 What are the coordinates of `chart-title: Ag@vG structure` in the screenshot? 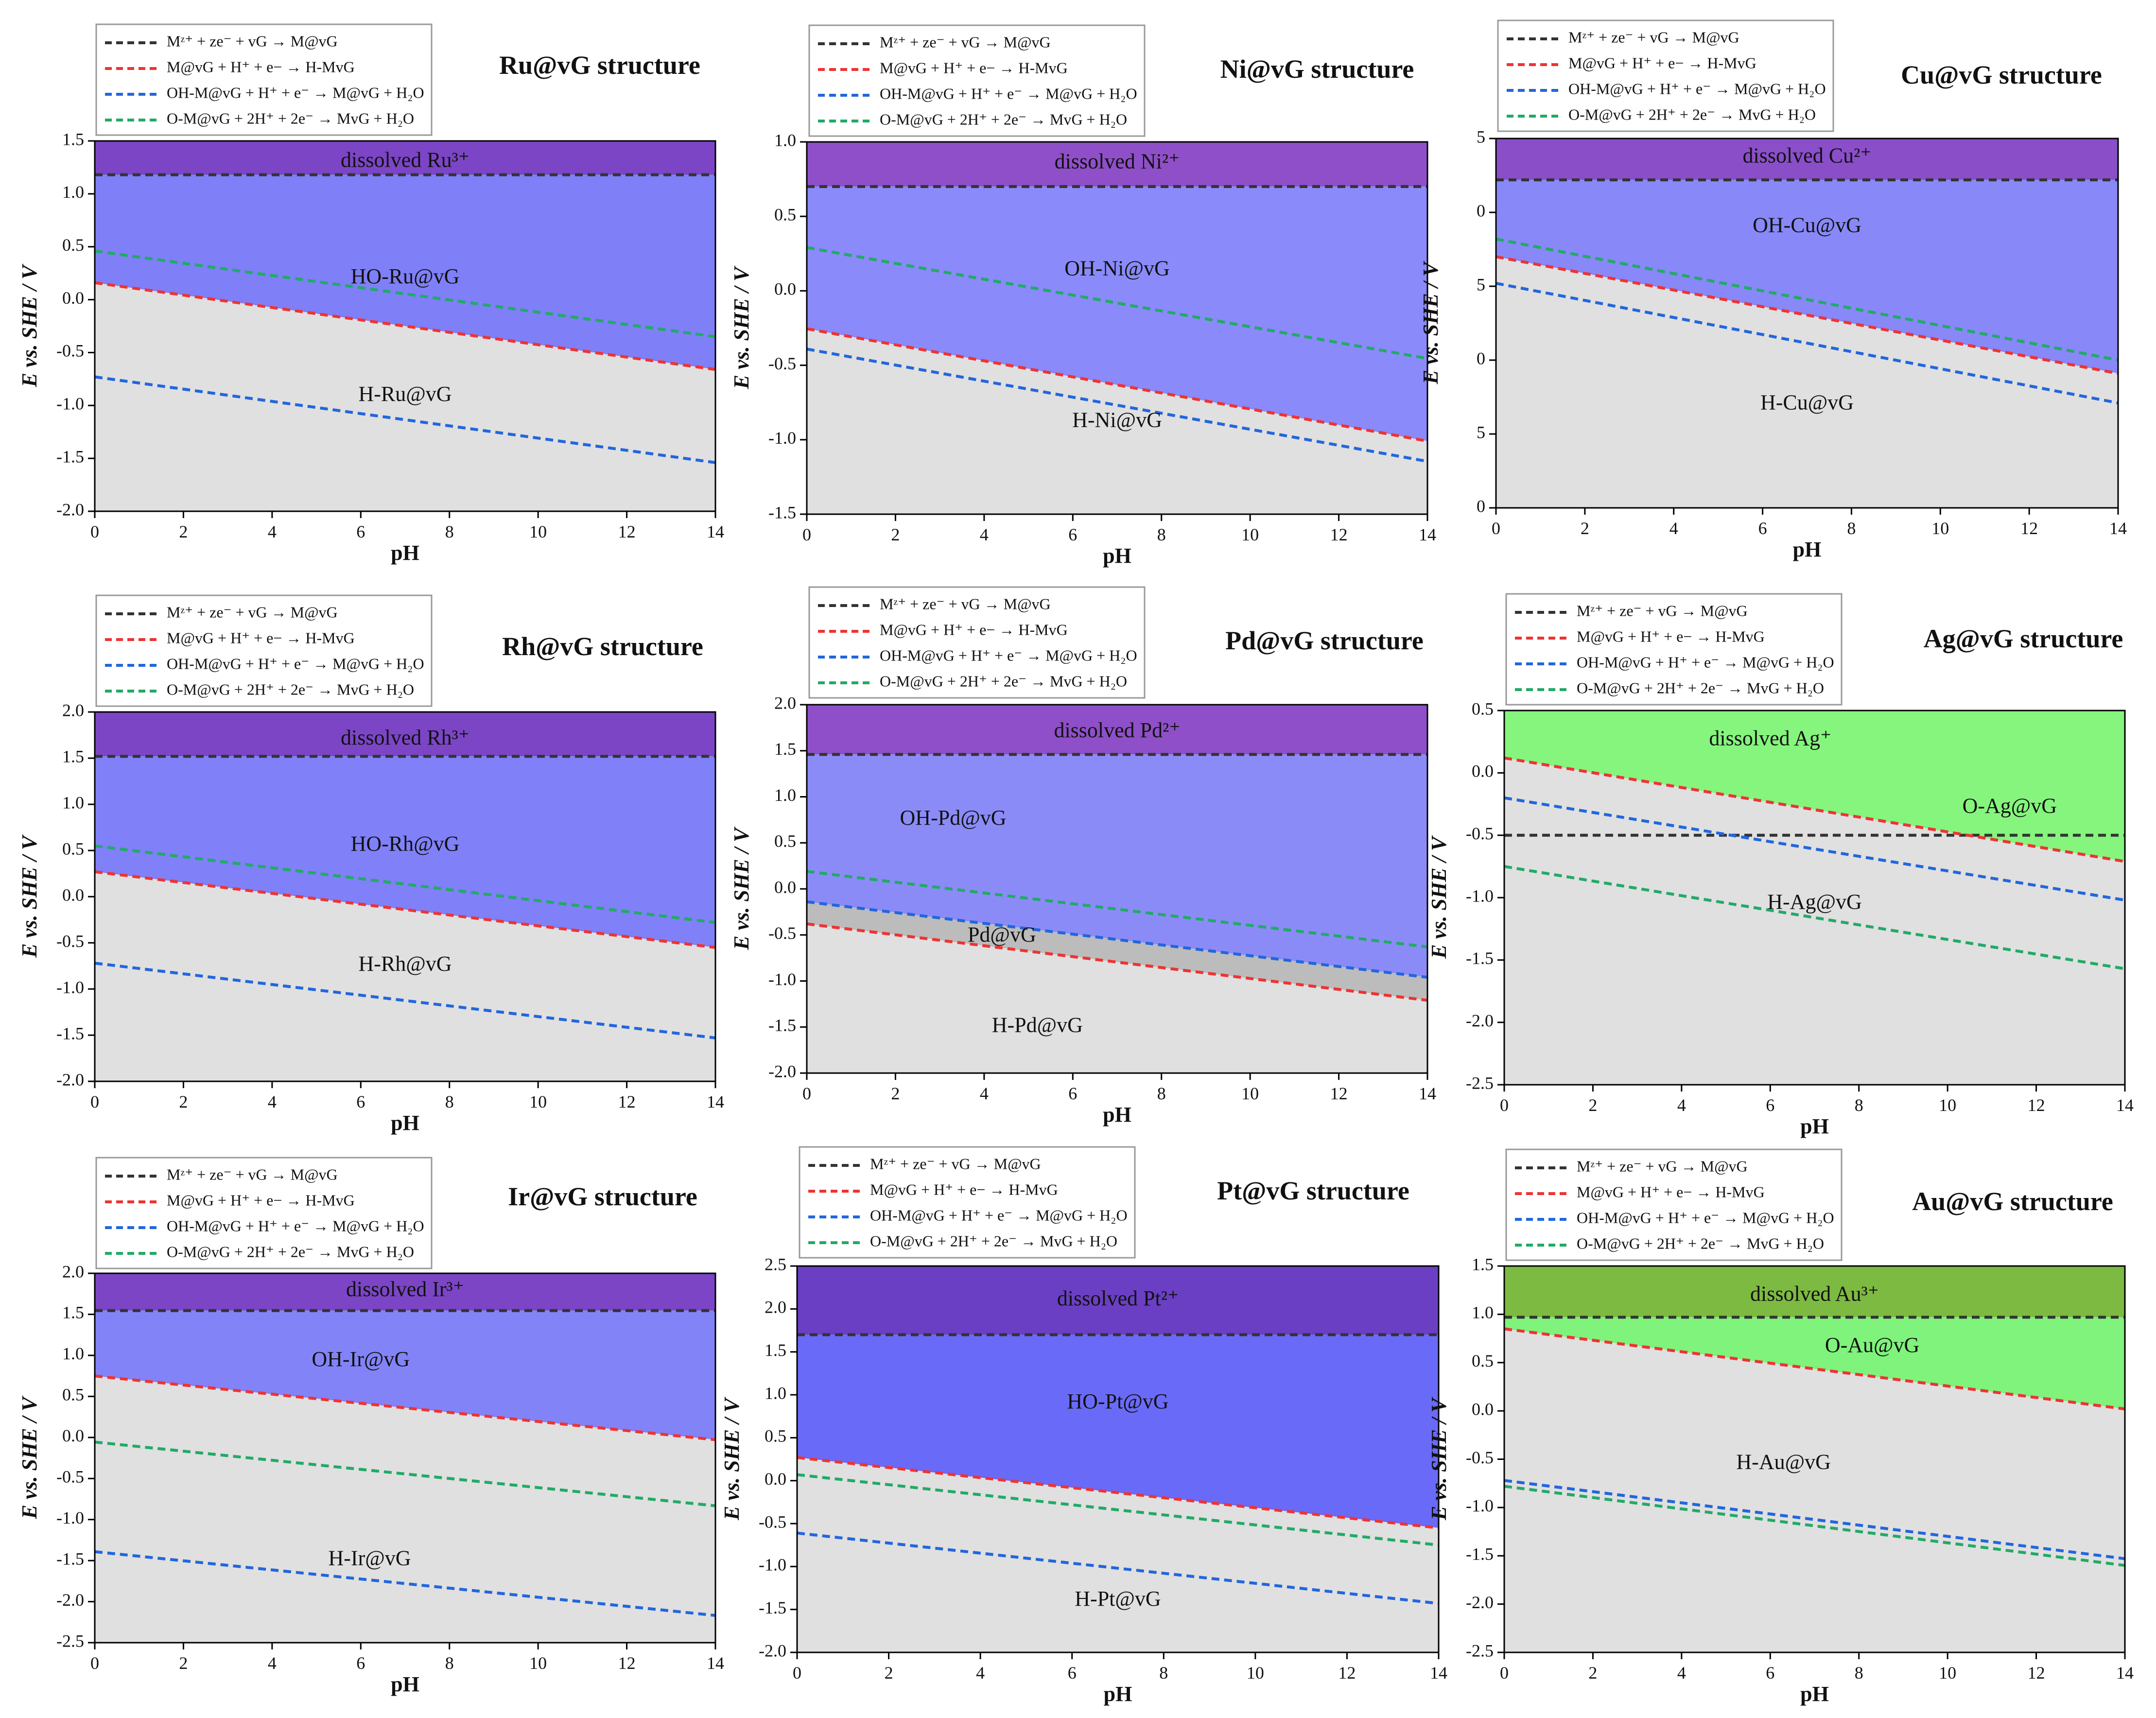 It's located at (2023, 638).